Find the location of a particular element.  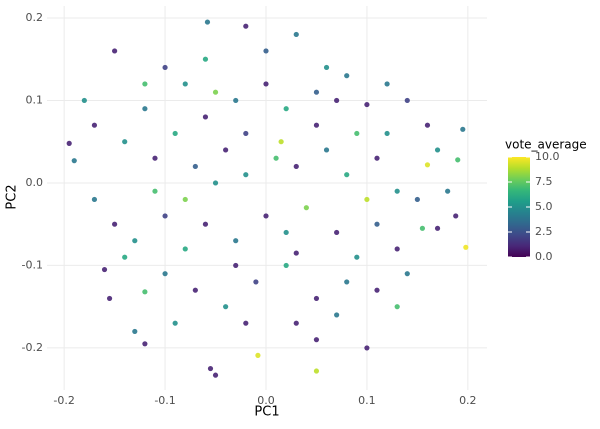

y-tick-label: -0.1 is located at coordinates (32, 264).